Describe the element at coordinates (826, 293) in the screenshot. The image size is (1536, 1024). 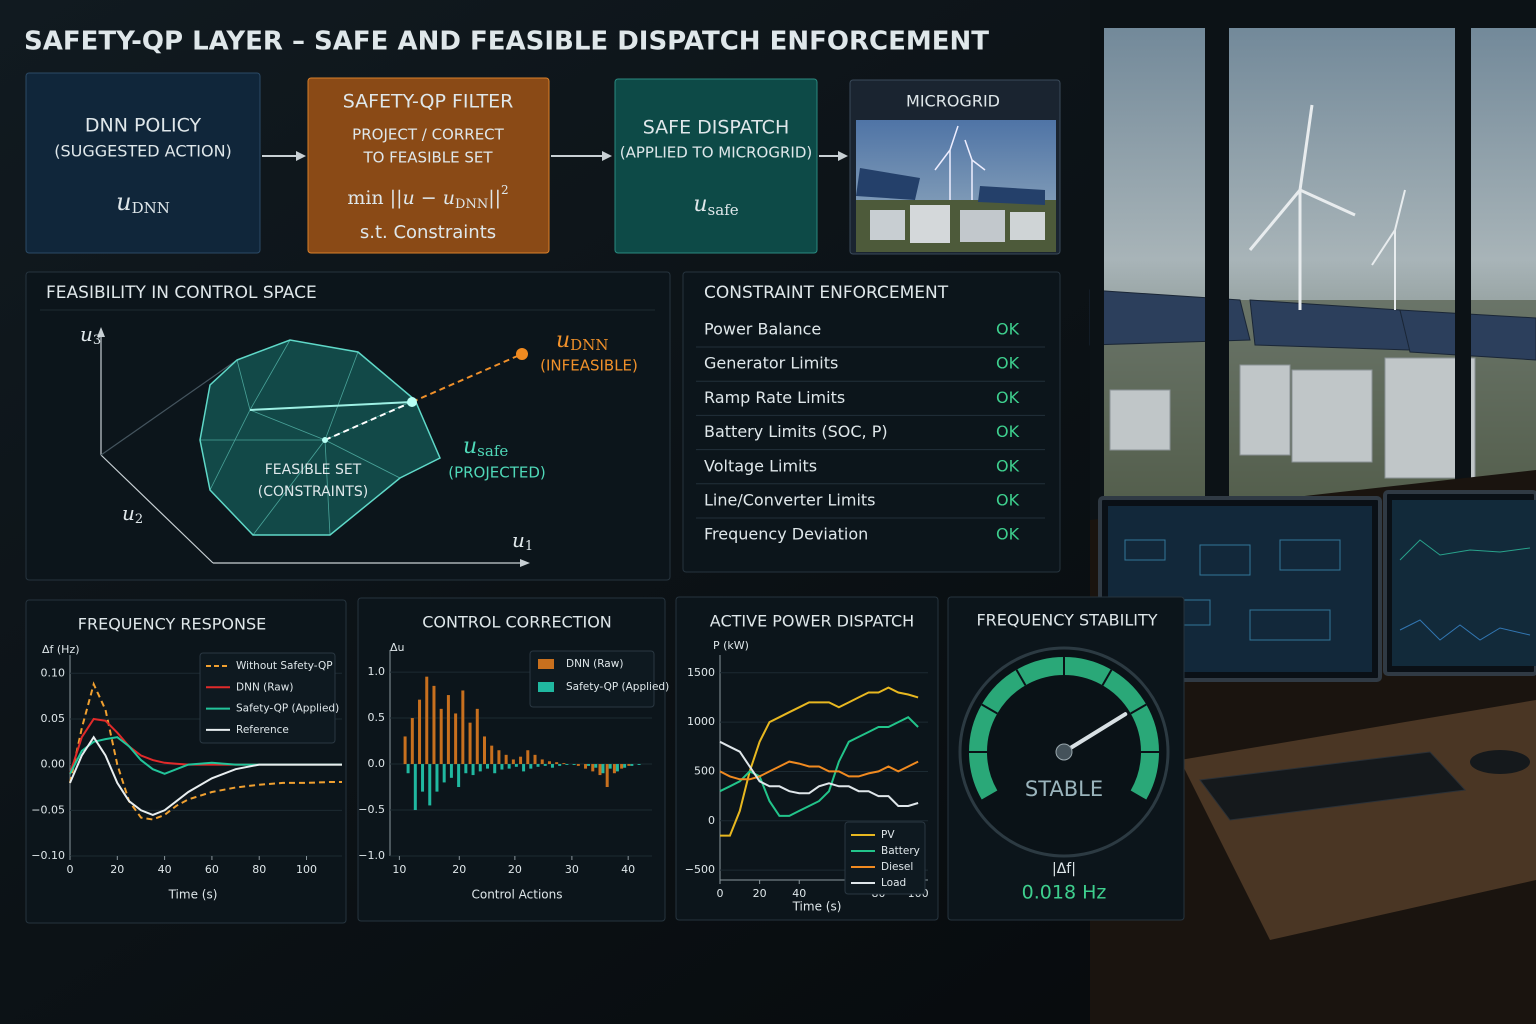
I see `panel-title: CONSTRAINT ENFORCEMENT` at that location.